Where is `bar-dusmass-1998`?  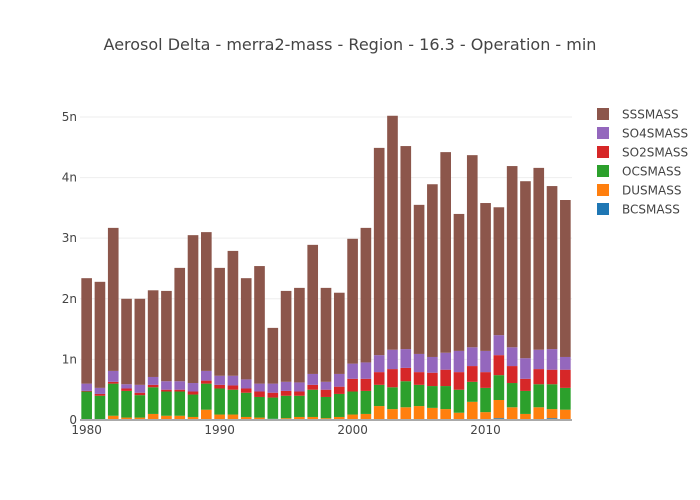 bar-dusmass-1998 is located at coordinates (326, 419).